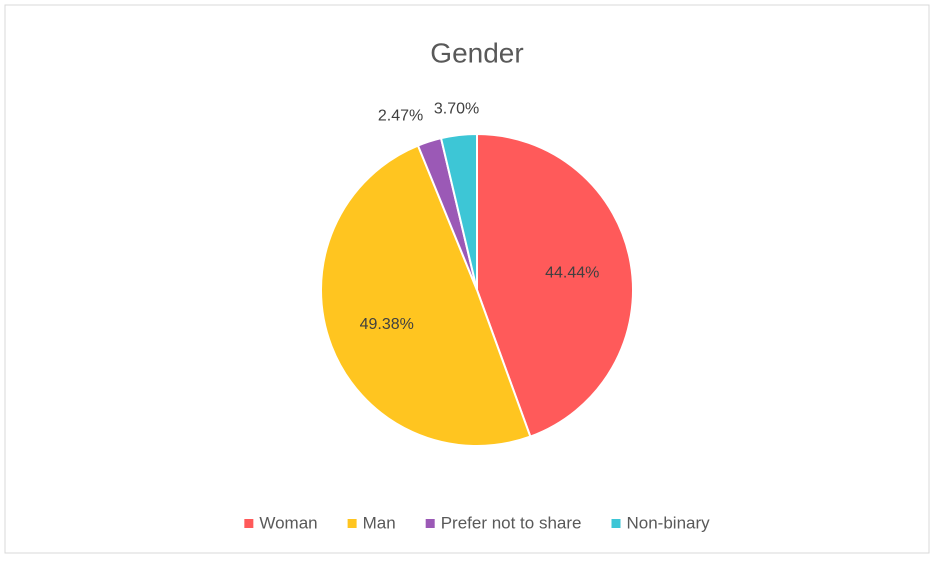  Describe the element at coordinates (400, 116) in the screenshot. I see `data-label: 2.47%` at that location.